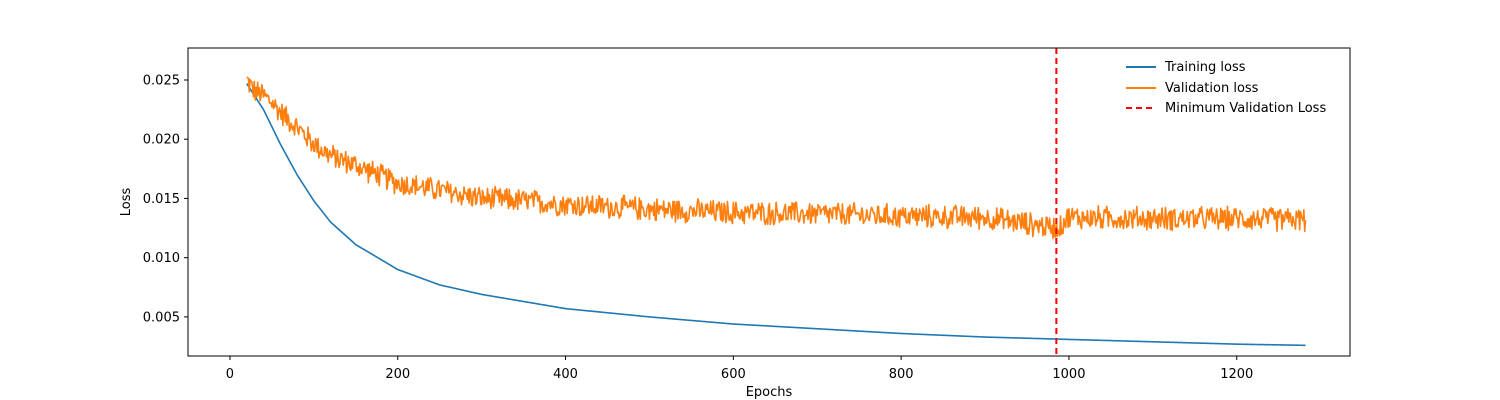 The image size is (1500, 400). What do you see at coordinates (1245, 108) in the screenshot?
I see `legend-label-min-val: Minimum Validation Loss` at bounding box center [1245, 108].